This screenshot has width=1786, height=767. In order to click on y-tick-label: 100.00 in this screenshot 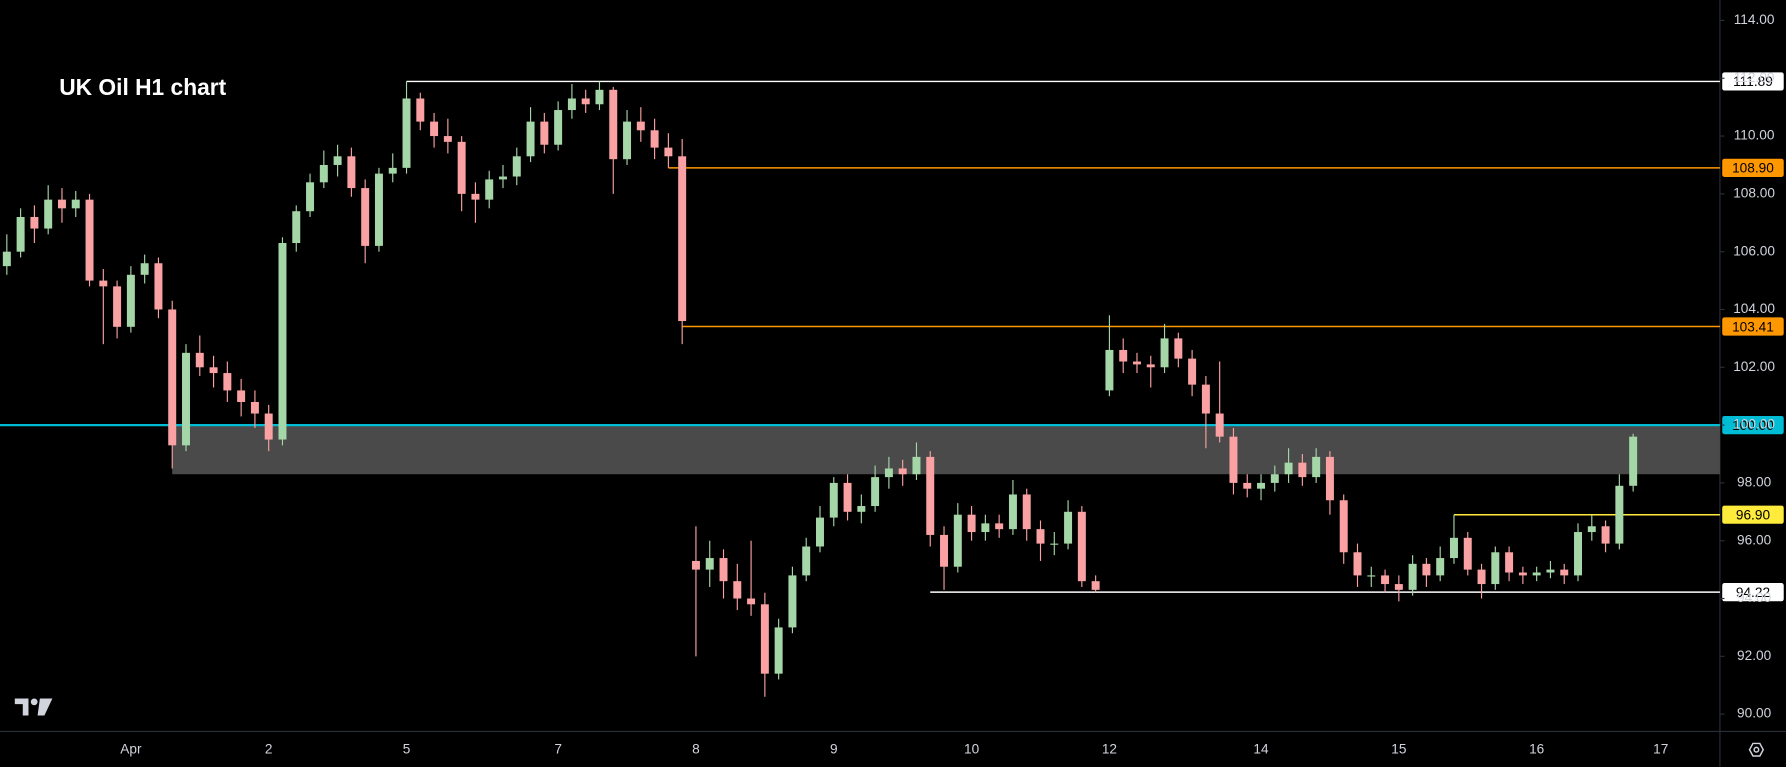, I will do `click(1754, 424)`.